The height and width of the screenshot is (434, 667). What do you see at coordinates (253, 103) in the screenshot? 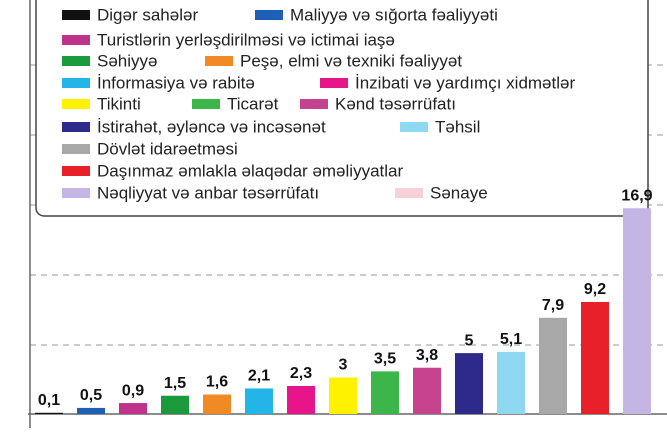
I see `legend-label: Ticarət` at bounding box center [253, 103].